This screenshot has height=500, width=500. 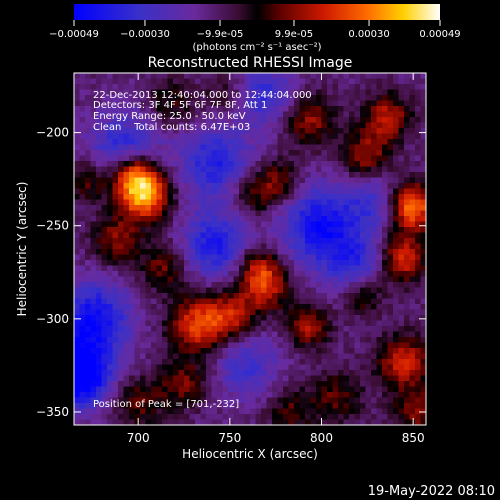 I want to click on colorbar-tick-label: −0.00049, so click(x=74, y=34).